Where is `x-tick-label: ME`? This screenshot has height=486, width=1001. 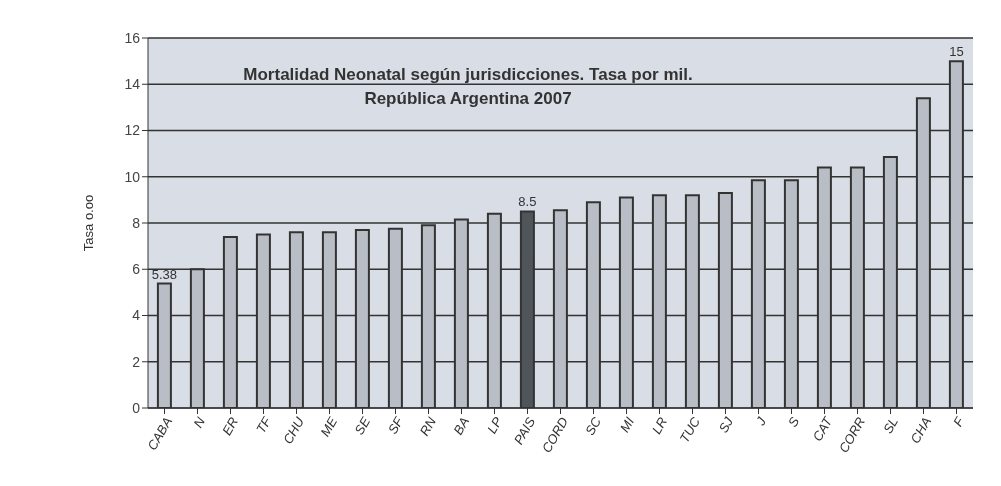 x-tick-label: ME is located at coordinates (329, 426).